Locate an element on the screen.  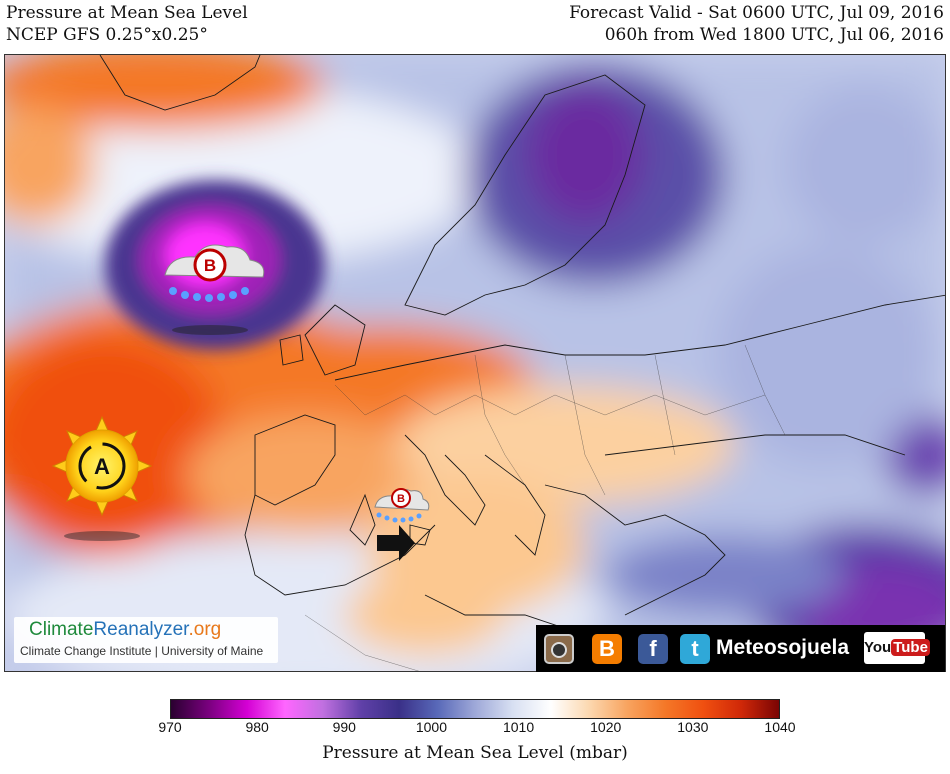
color-scale-tick: 1020 is located at coordinates (606, 727).